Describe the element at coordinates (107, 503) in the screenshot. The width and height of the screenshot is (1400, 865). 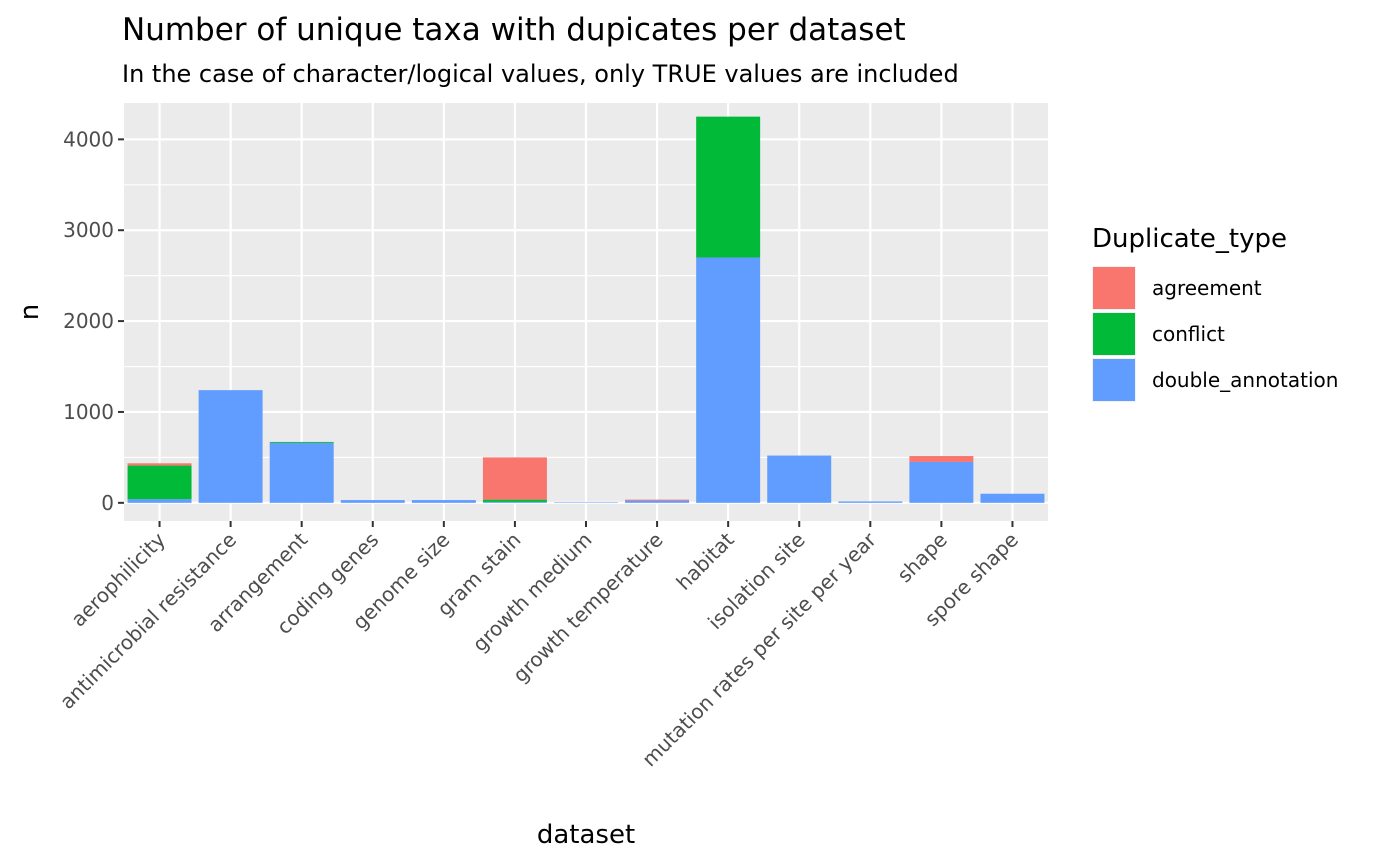
I see `y-tick-label: 0` at that location.